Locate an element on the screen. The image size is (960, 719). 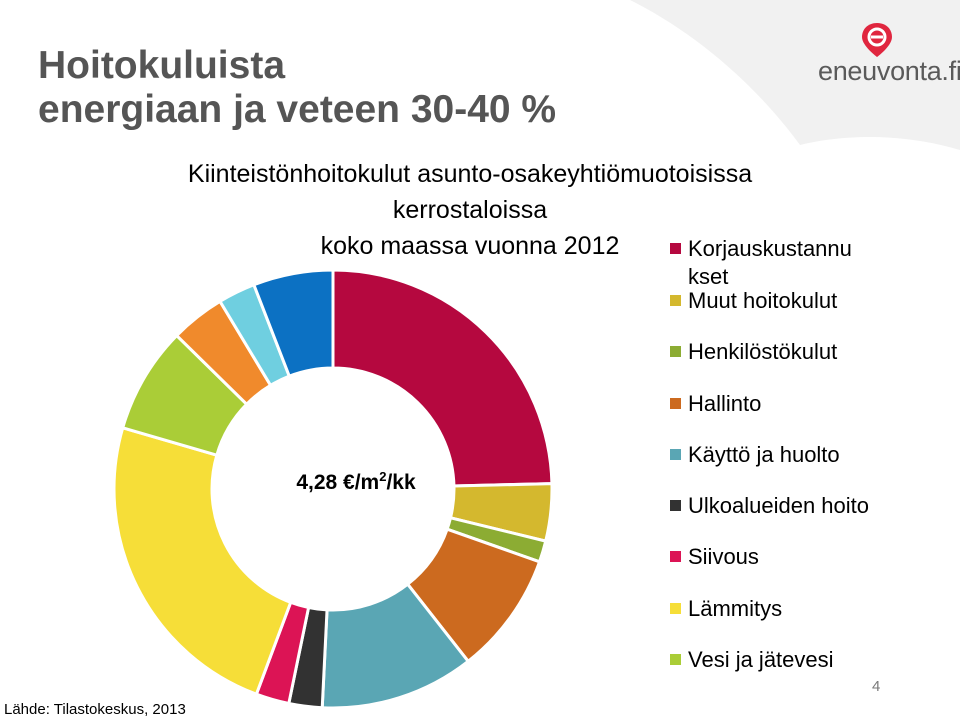
logo-pin-ring is located at coordinates (877, 37).